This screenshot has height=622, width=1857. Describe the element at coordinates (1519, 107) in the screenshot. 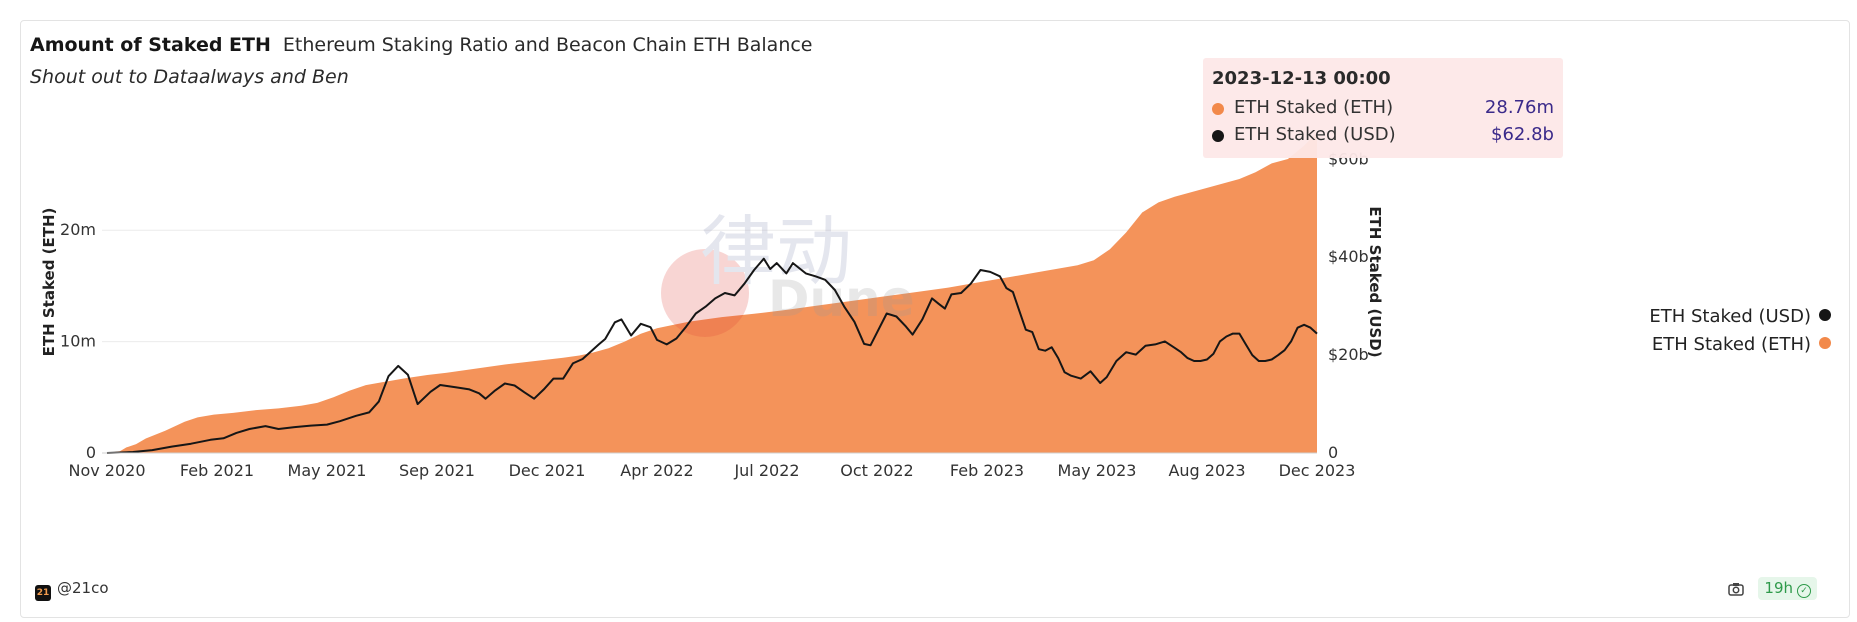

I see `tooltip-row-value: 28.76m` at that location.